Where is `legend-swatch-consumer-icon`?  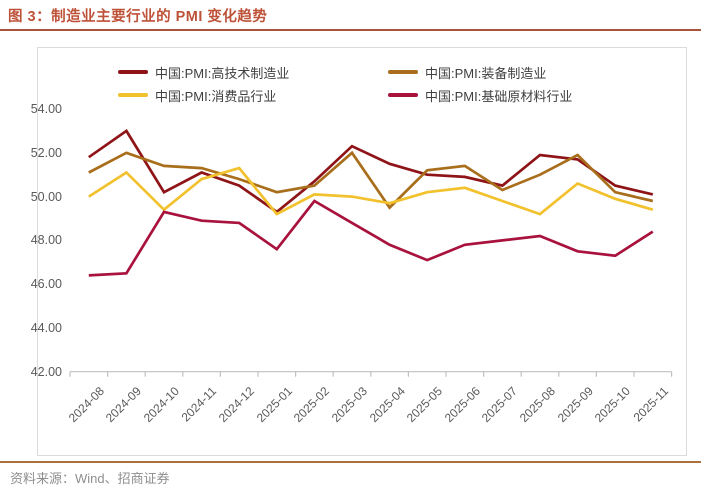 legend-swatch-consumer-icon is located at coordinates (133, 95).